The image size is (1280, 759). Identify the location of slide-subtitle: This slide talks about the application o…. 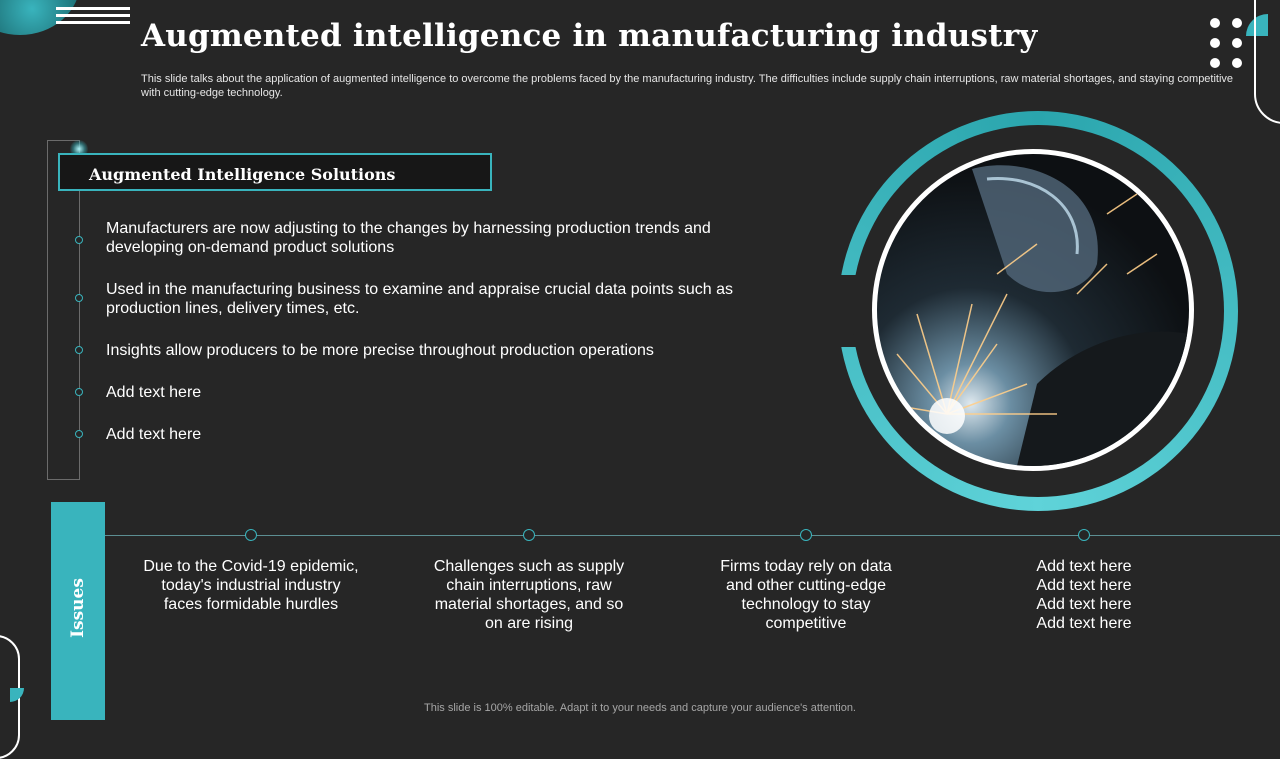
(687, 86).